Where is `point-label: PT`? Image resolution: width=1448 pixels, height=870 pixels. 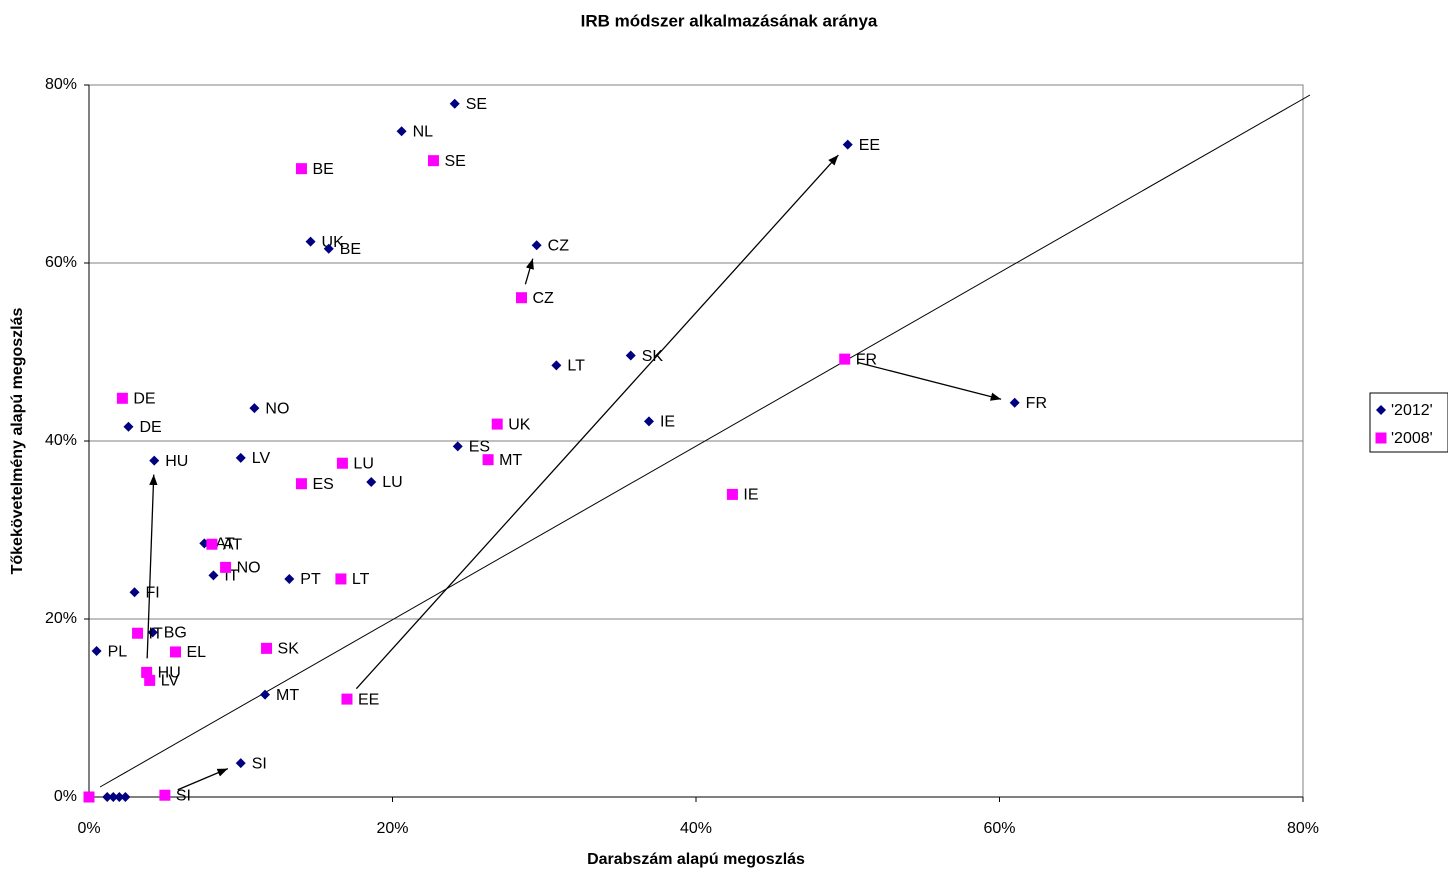 point-label: PT is located at coordinates (310, 579).